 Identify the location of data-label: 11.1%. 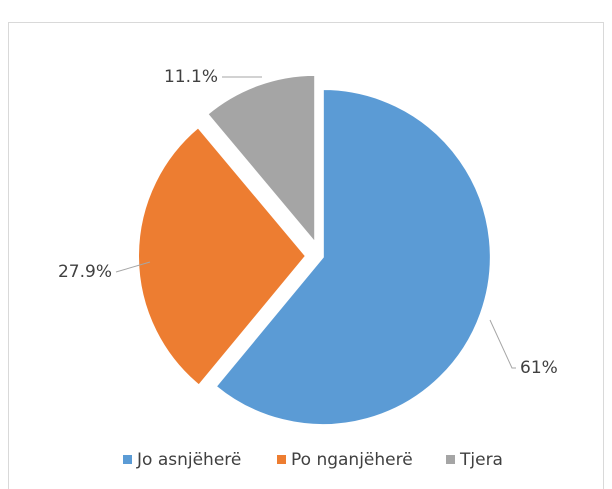
(191, 77).